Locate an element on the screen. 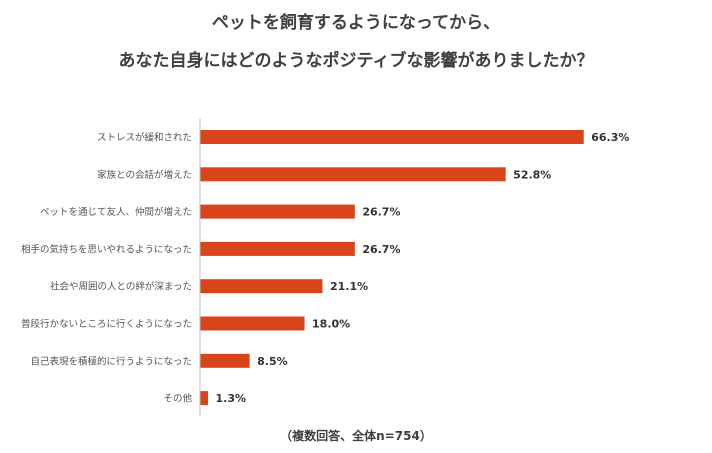  value-label: 18.0% is located at coordinates (331, 324).